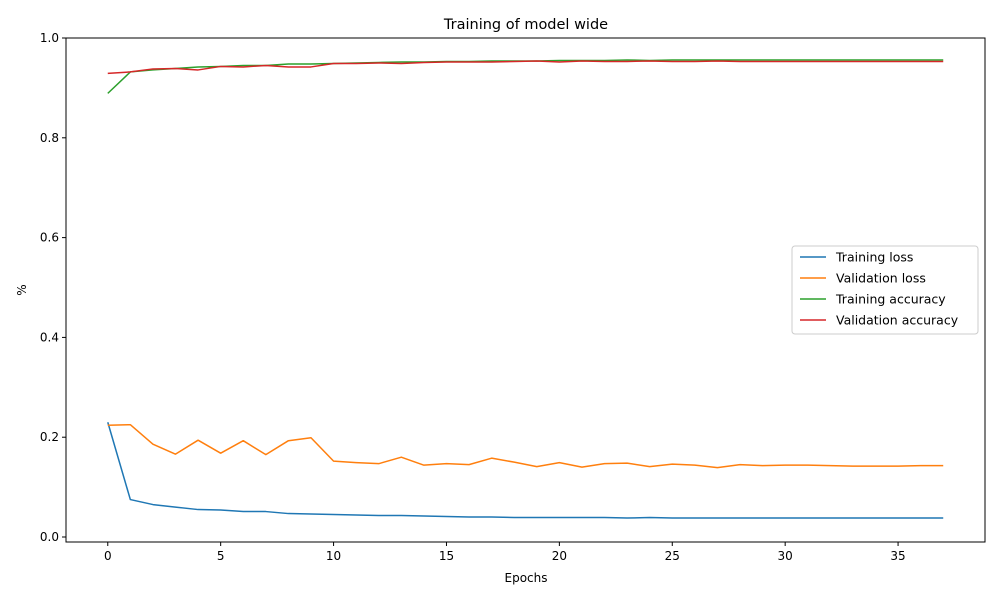 This screenshot has width=1000, height=600. I want to click on legend-label: Training accuracy, so click(890, 299).